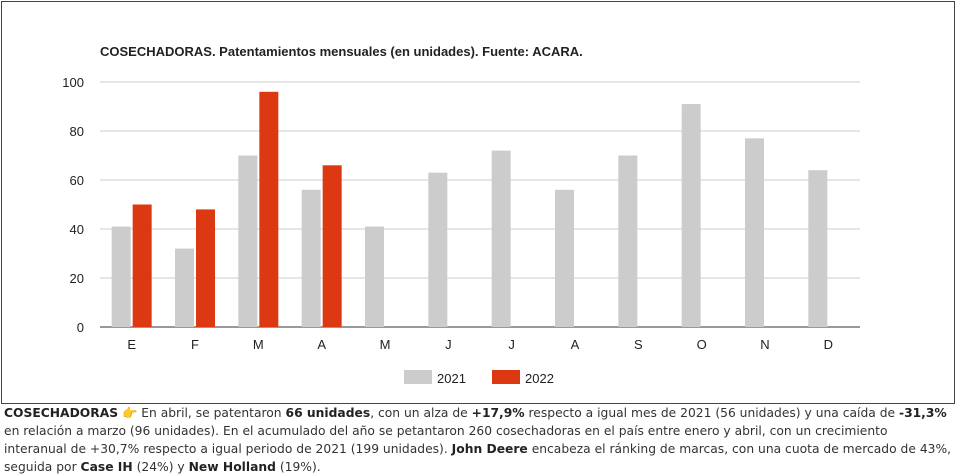 The image size is (958, 476). I want to click on legend-swatch-2022, so click(506, 377).